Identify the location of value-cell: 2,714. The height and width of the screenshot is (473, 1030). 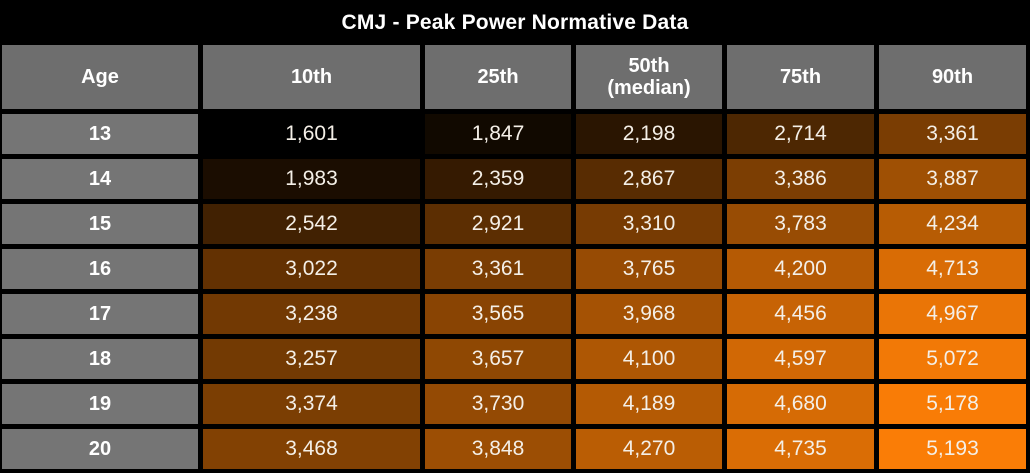
(800, 134).